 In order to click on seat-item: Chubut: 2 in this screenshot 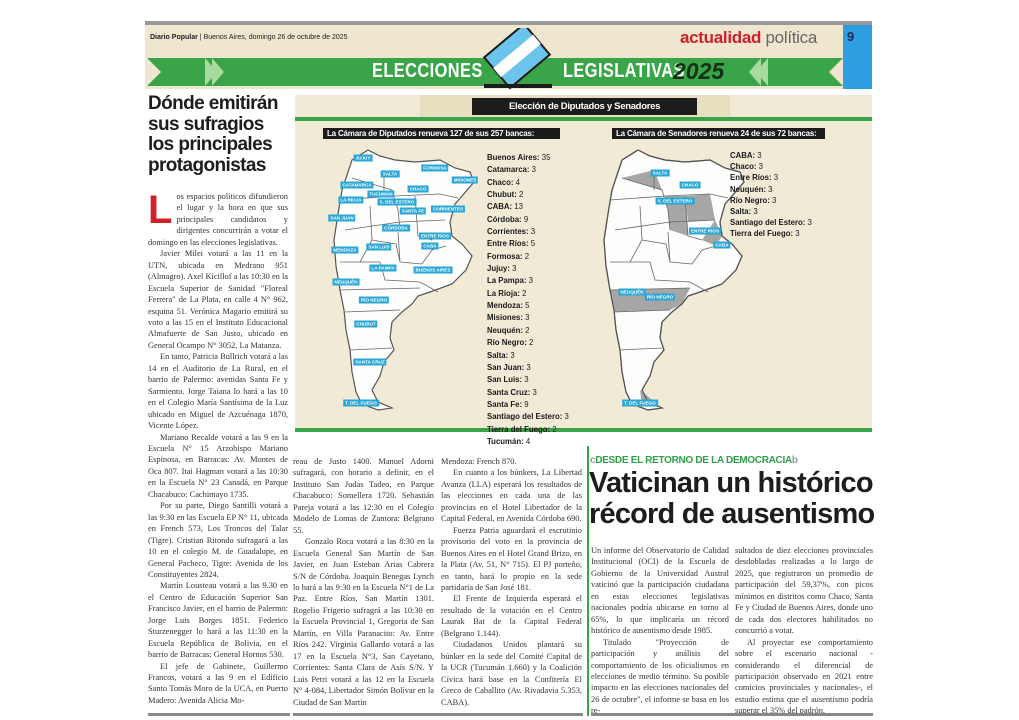, I will do `click(528, 195)`.